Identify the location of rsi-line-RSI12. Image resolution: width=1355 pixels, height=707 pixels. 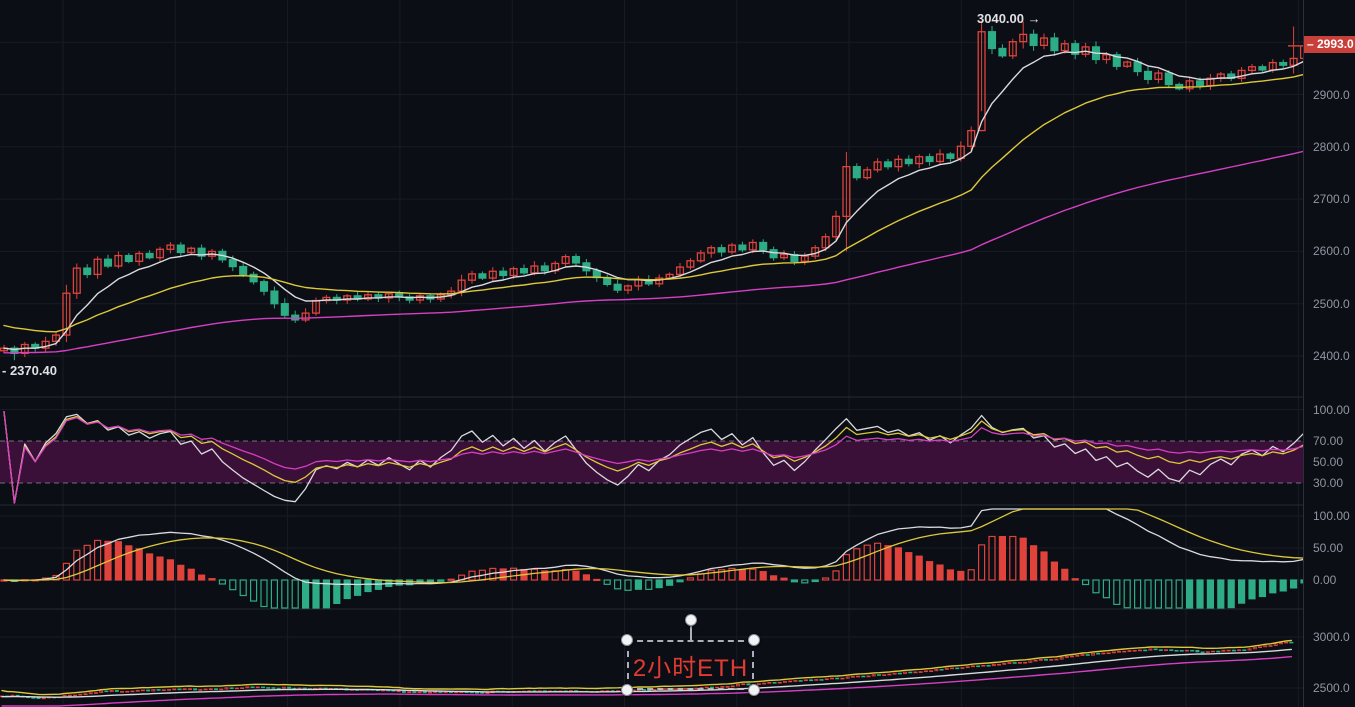
(653, 457).